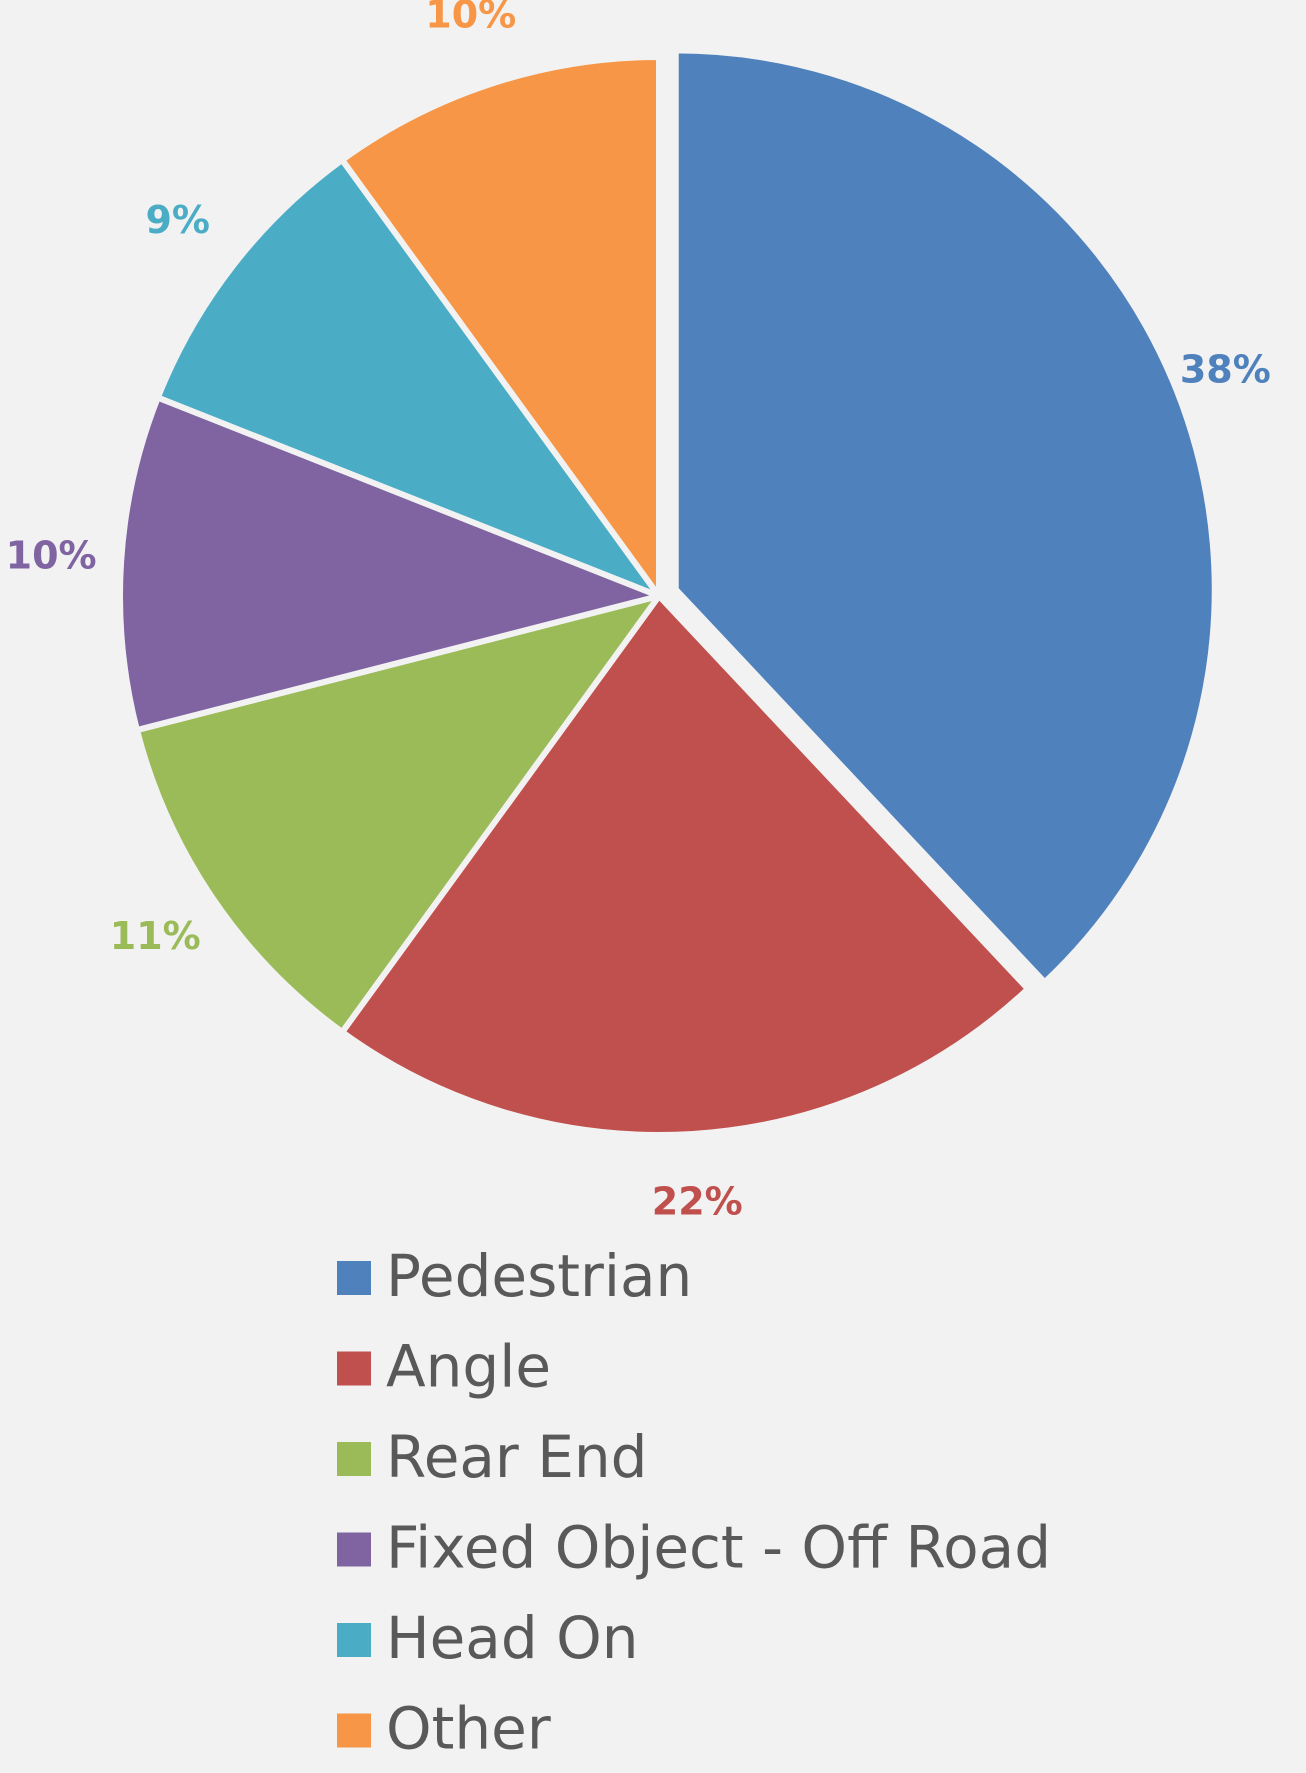 This screenshot has height=1773, width=1306. Describe the element at coordinates (697, 1201) in the screenshot. I see `data-label: 22%` at that location.